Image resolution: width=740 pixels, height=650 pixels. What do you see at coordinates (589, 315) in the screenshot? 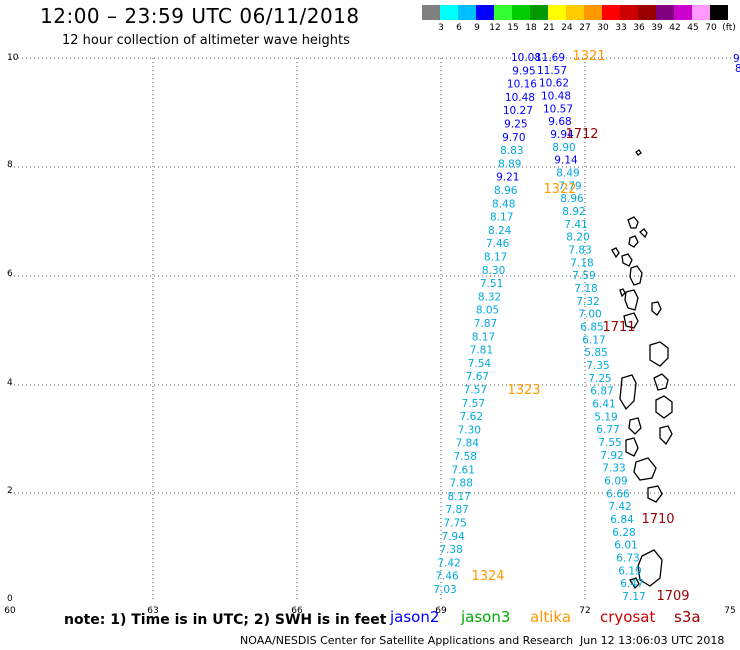
I see `wave-height-label: 7.00` at bounding box center [589, 315].